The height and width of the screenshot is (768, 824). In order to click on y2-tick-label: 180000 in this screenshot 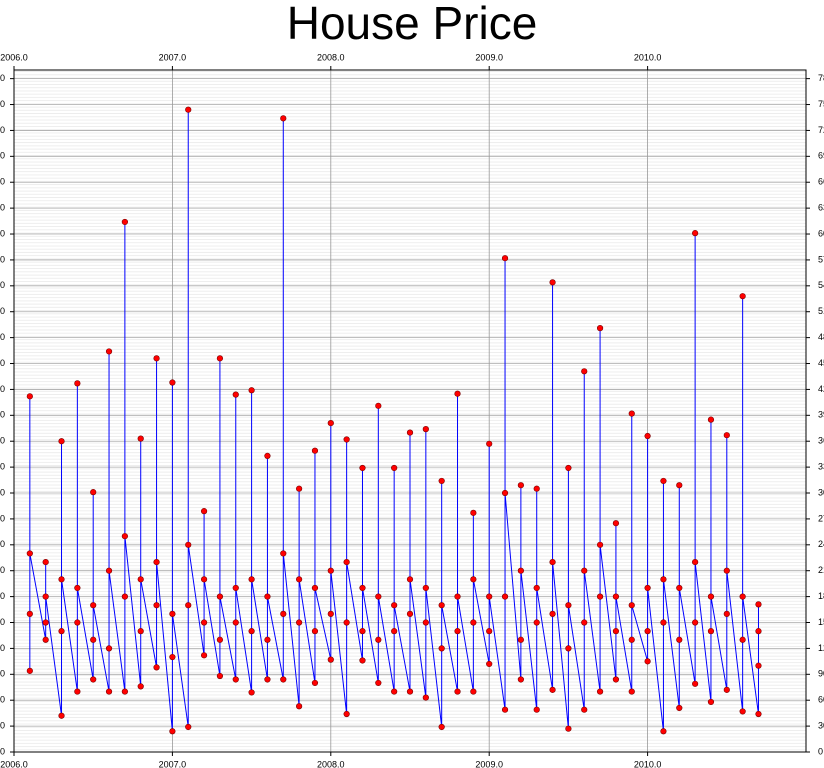, I will do `click(821, 596)`.